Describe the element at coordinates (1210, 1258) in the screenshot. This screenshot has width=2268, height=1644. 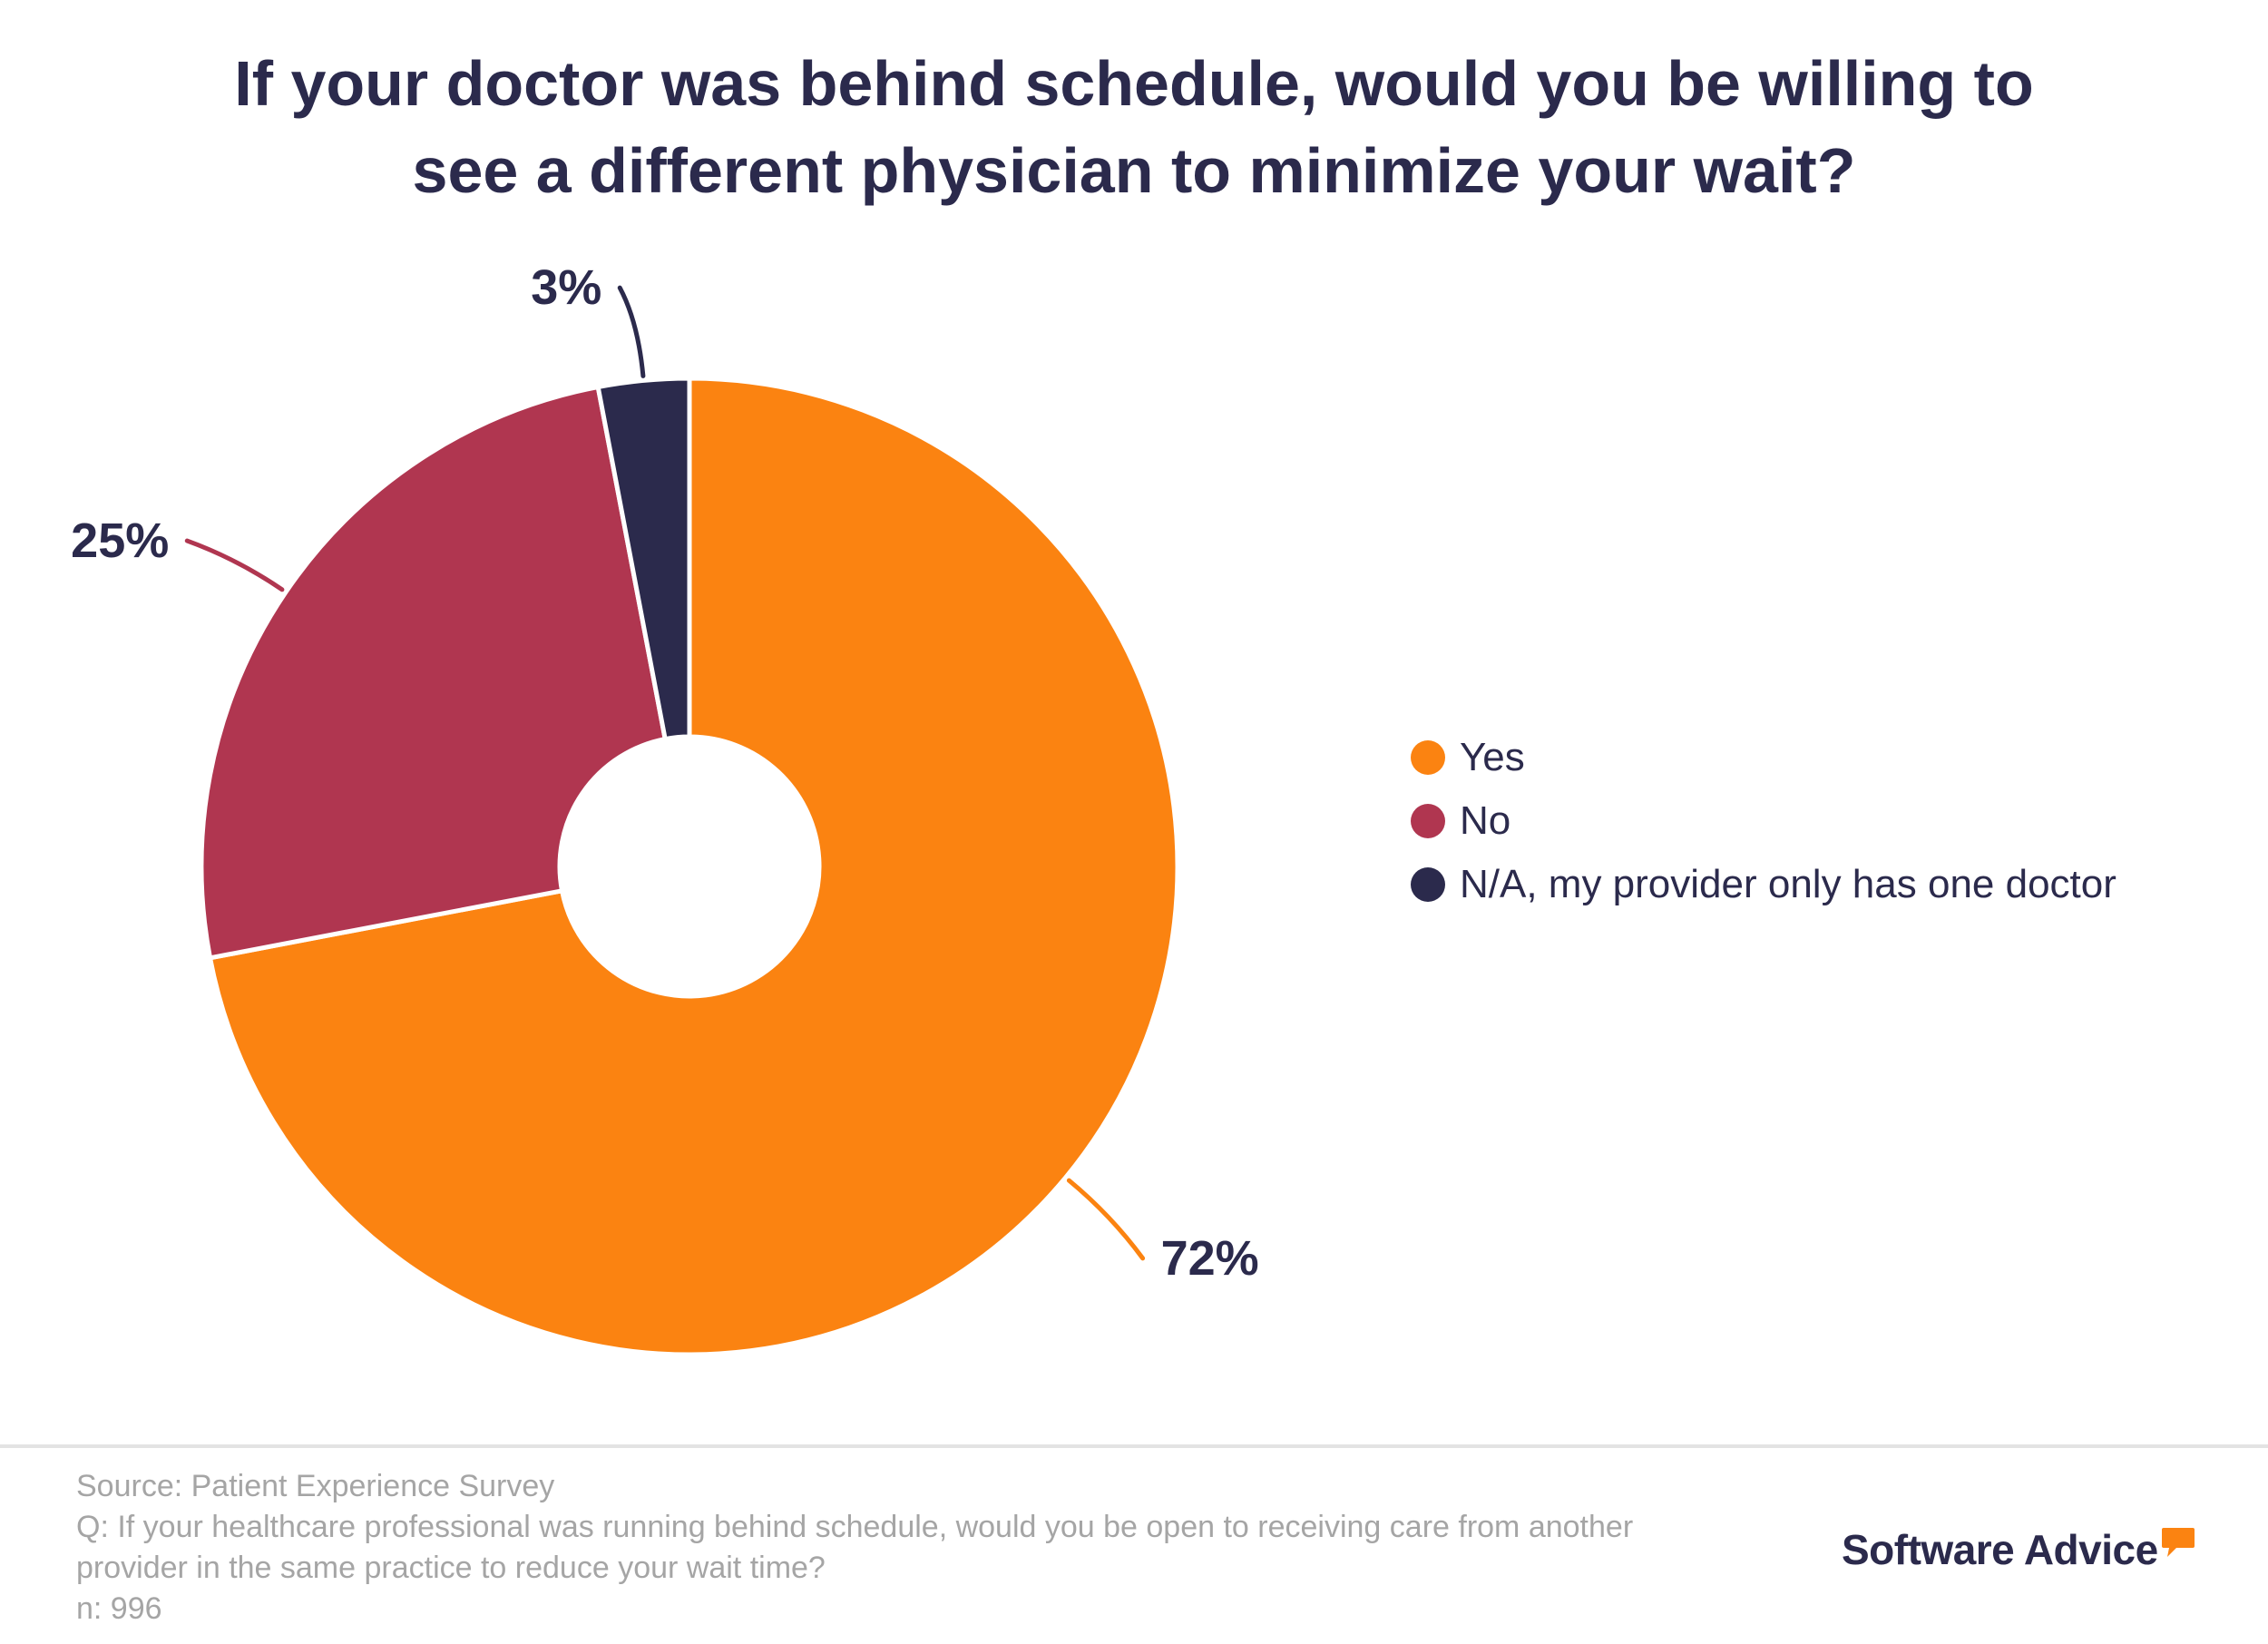
I see `percent-label-yes: 72%` at that location.